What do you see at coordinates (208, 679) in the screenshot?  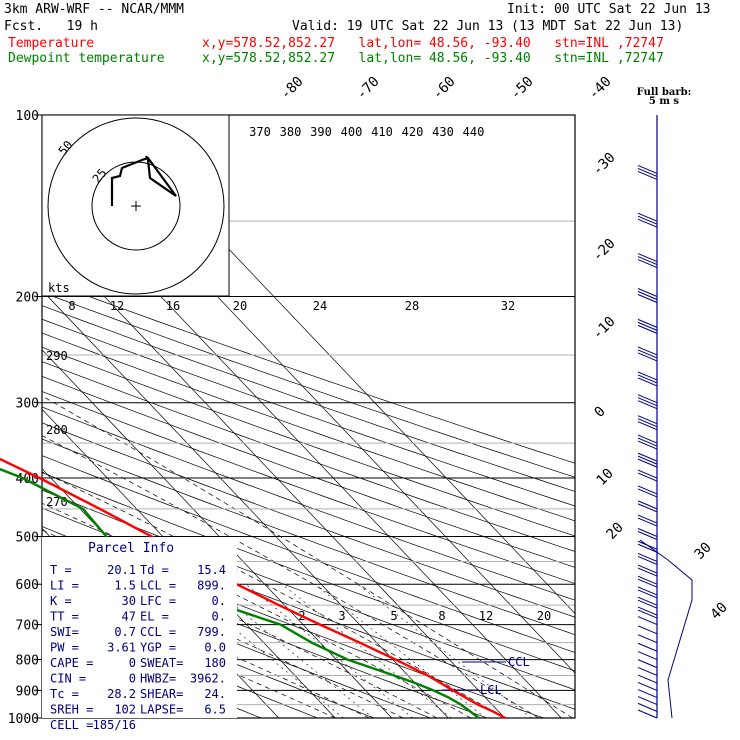 I see `parcel-value: 3962.` at bounding box center [208, 679].